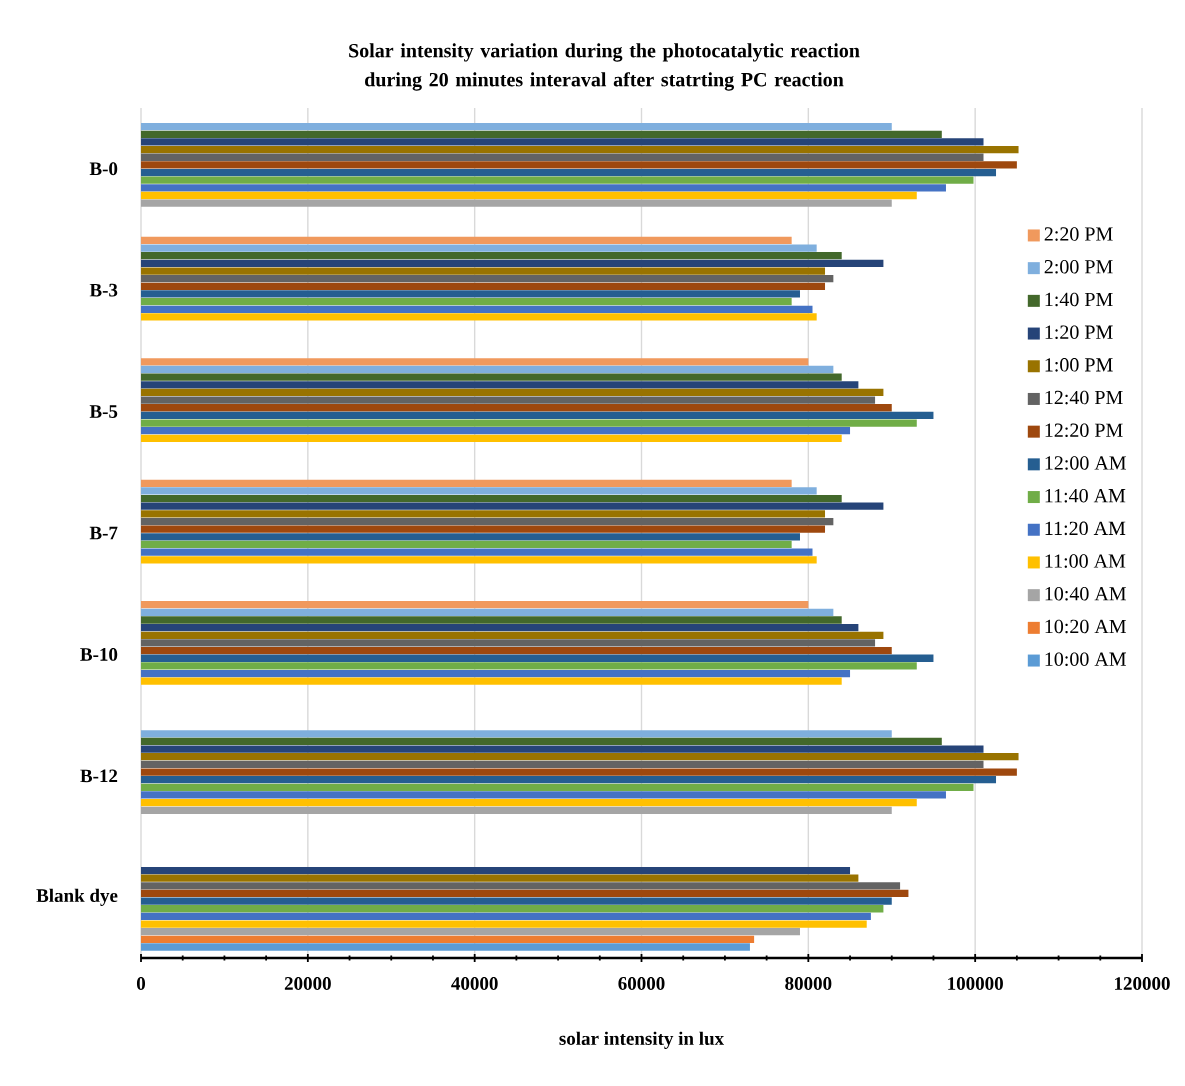  Describe the element at coordinates (99, 654) in the screenshot. I see `y-tick-label: B-10` at that location.